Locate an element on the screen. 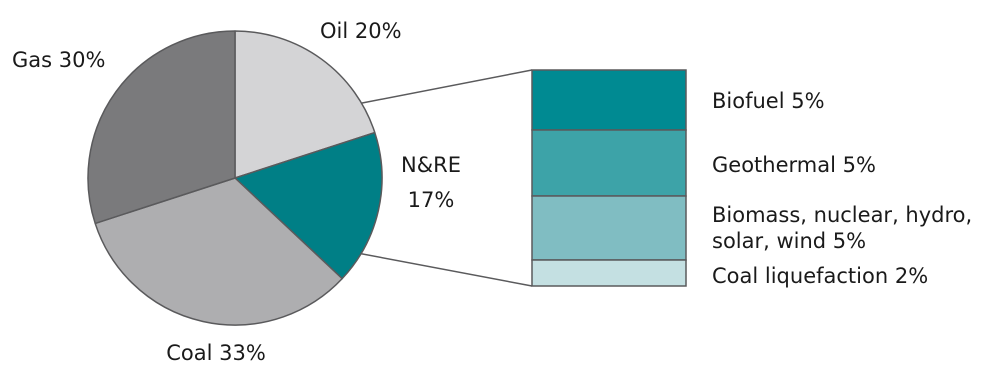 This screenshot has width=990, height=367. breakdown-label-renewables-line1: Biomass, nuclear, hydro, is located at coordinates (842, 215).